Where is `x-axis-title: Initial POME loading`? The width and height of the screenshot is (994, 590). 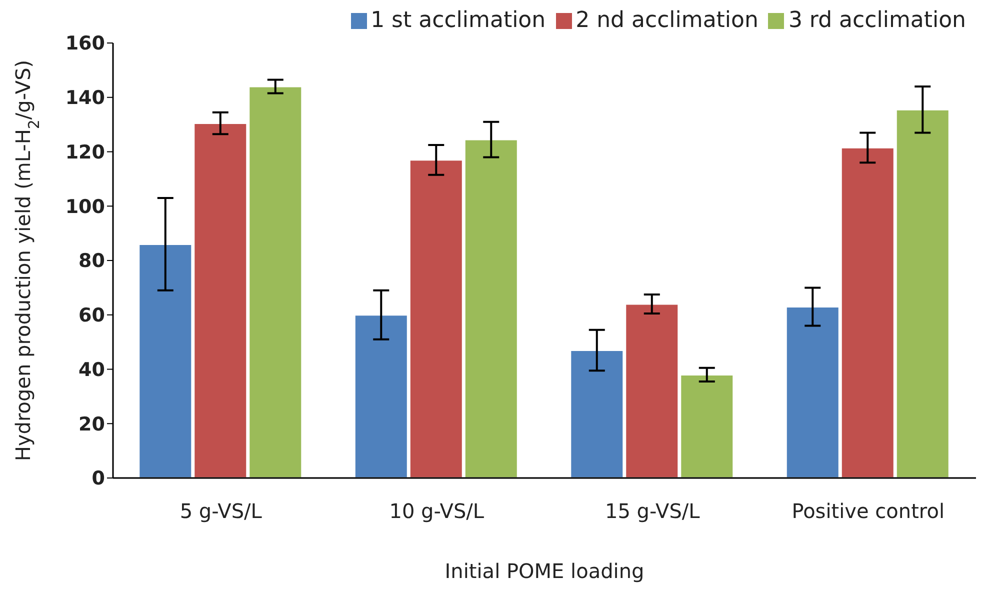 x-axis-title: Initial POME loading is located at coordinates (544, 571).